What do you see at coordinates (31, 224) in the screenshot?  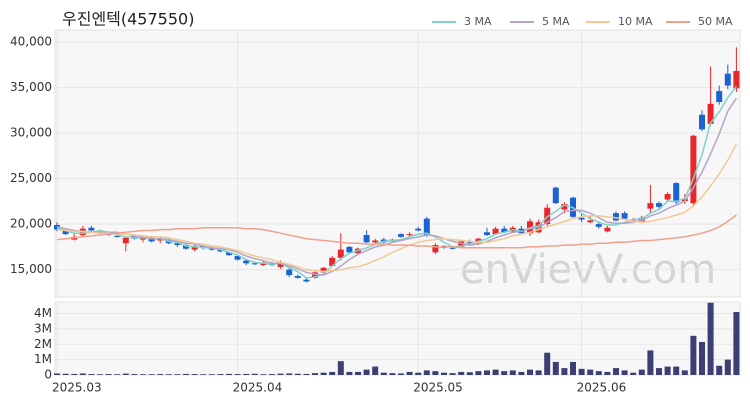 I see `y-tick-label: 20,000` at bounding box center [31, 224].